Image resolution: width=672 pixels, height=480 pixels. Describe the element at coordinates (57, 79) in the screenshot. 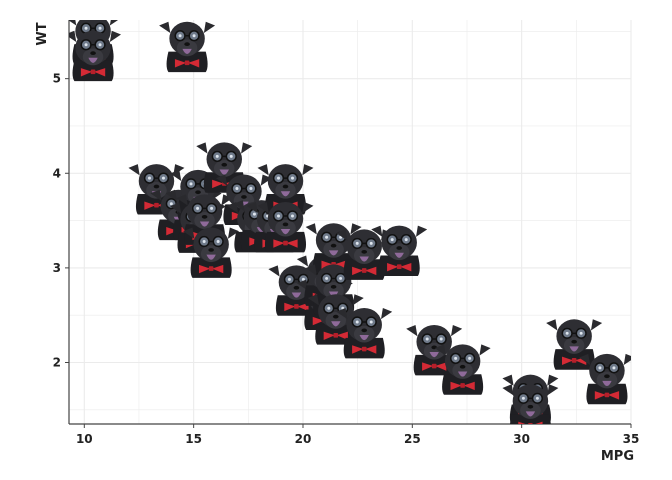

I see `y-tick-label: 5` at that location.